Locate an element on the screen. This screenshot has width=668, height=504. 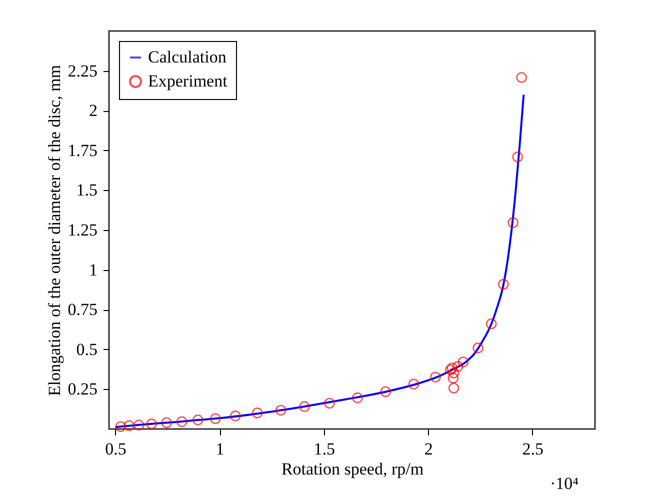
x-tick-label: 2.5 is located at coordinates (533, 449).